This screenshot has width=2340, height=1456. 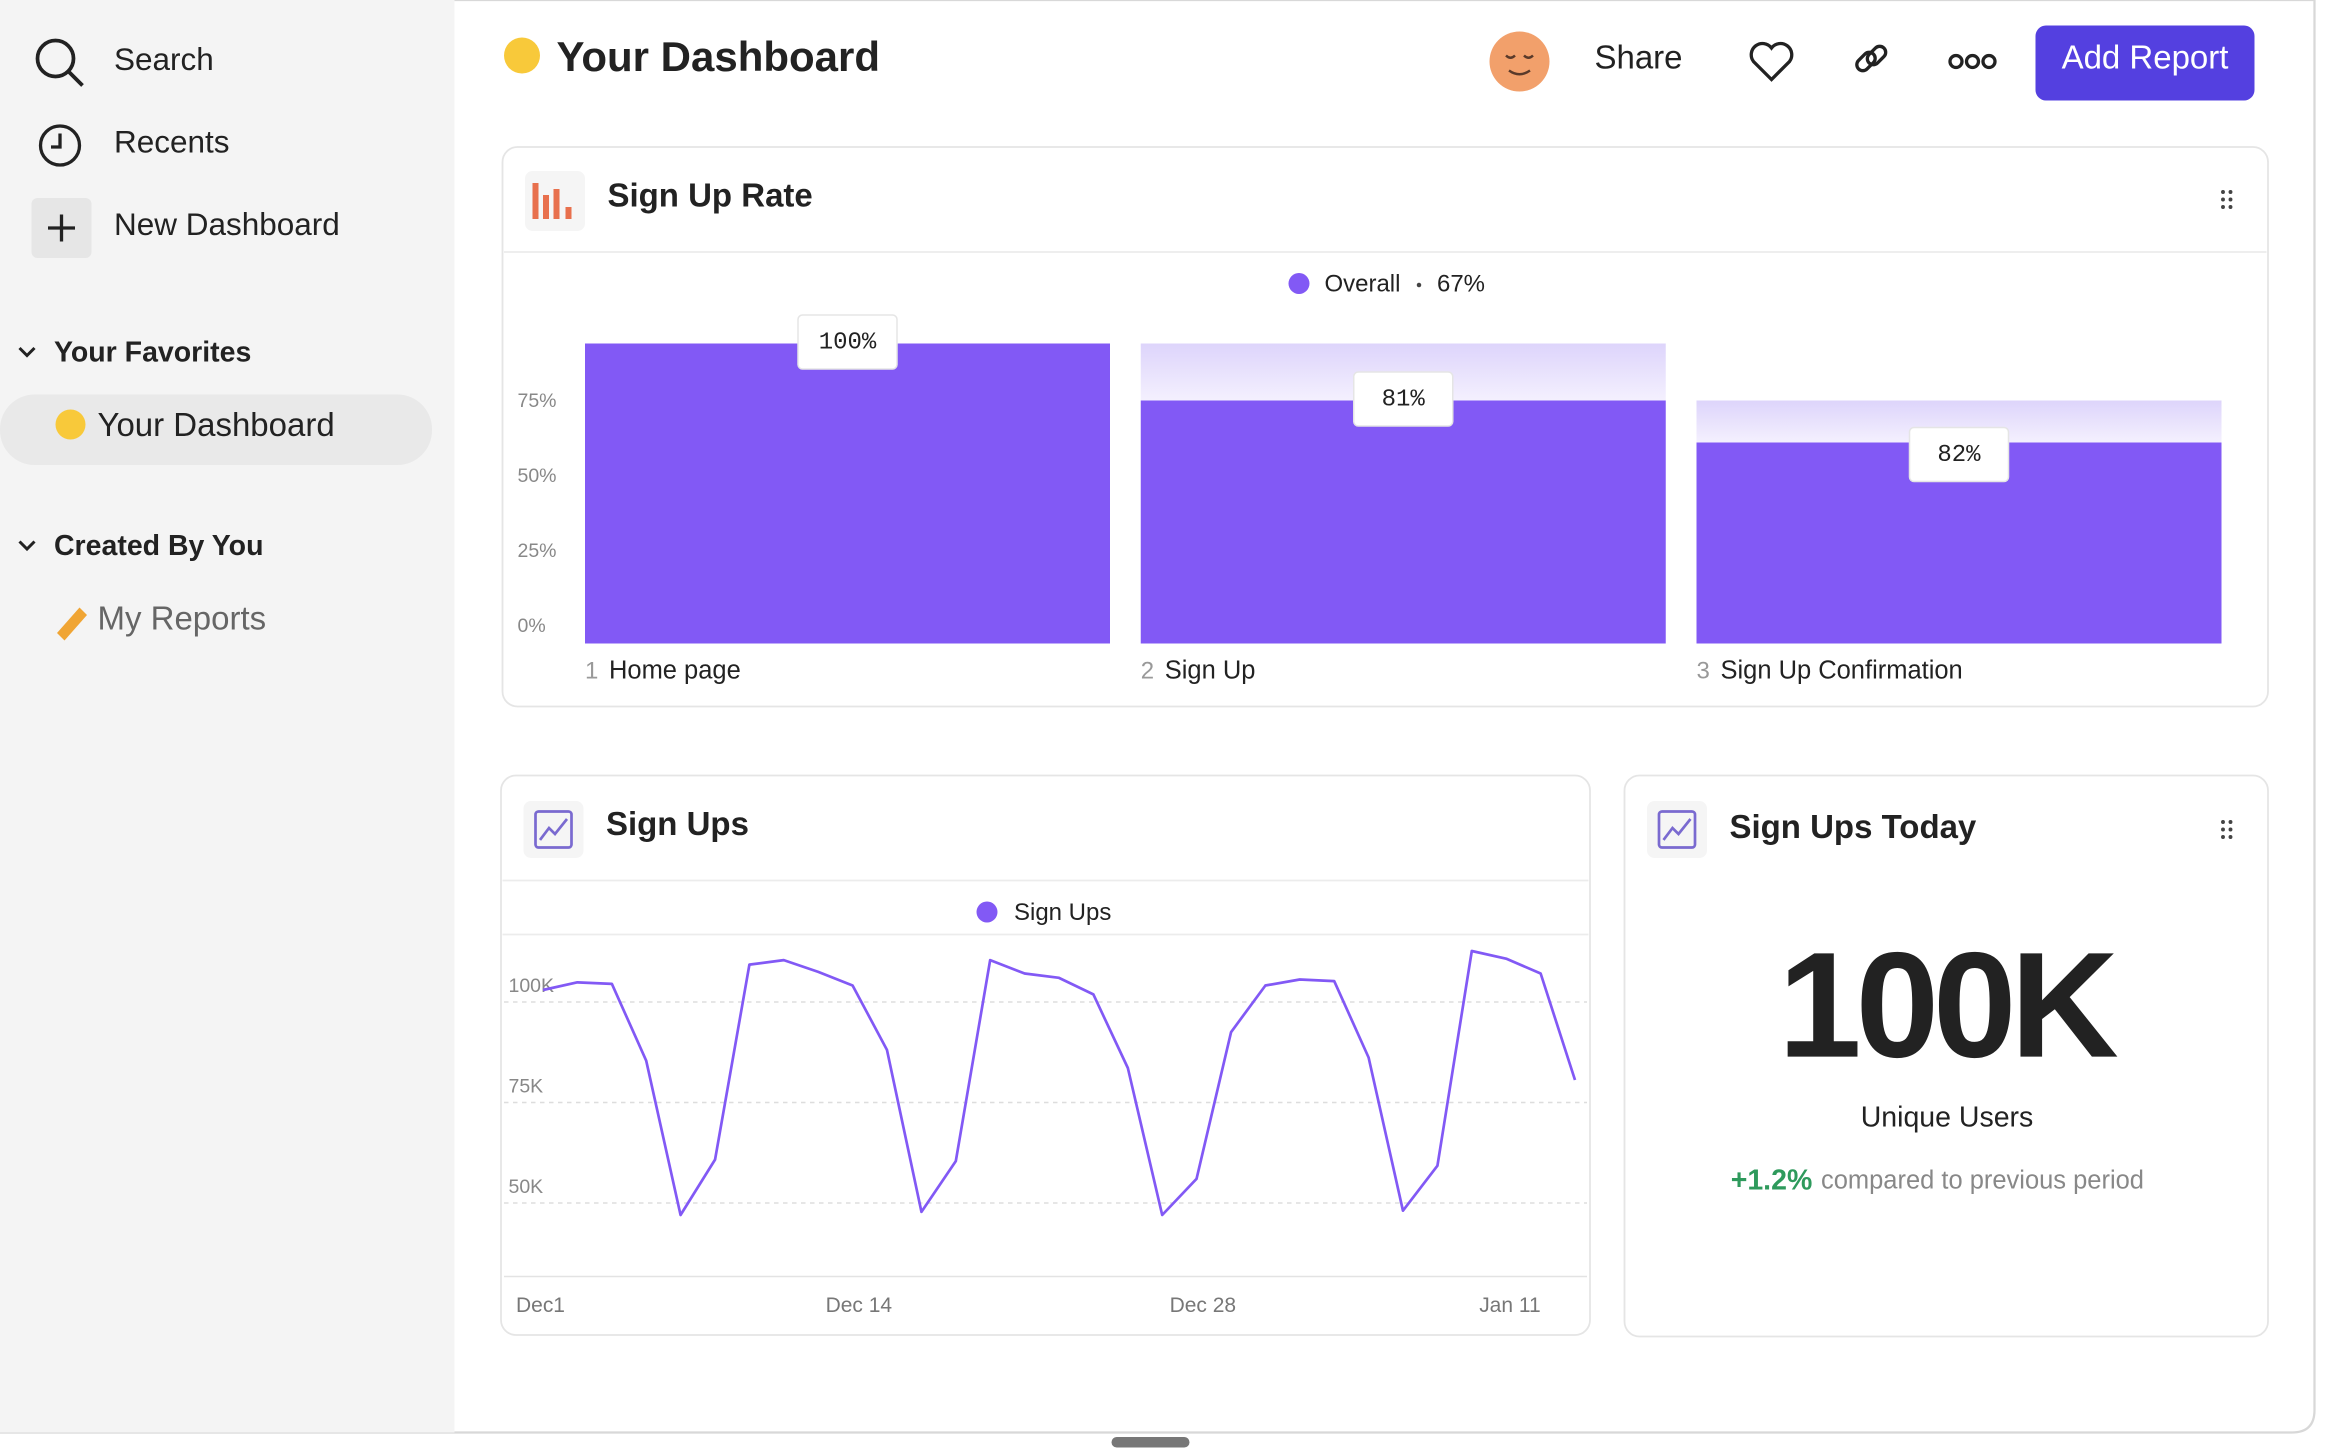 What do you see at coordinates (1519, 65) in the screenshot?
I see `avatar-face` at bounding box center [1519, 65].